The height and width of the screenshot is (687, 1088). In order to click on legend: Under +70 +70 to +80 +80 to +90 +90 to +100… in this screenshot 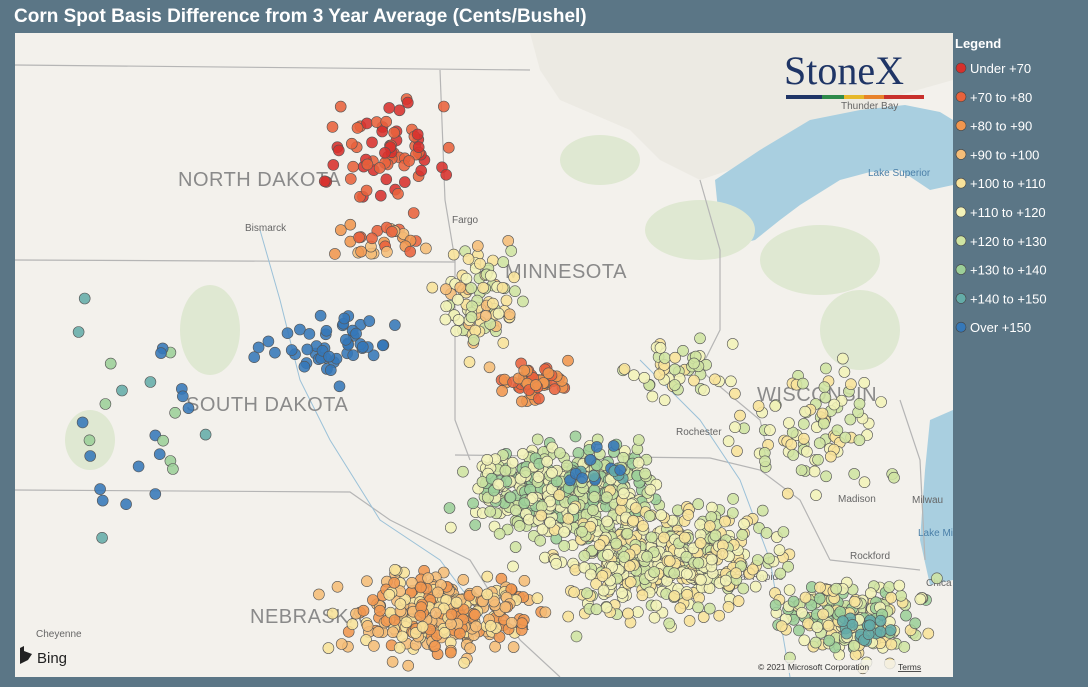, I will do `click(1001, 198)`.